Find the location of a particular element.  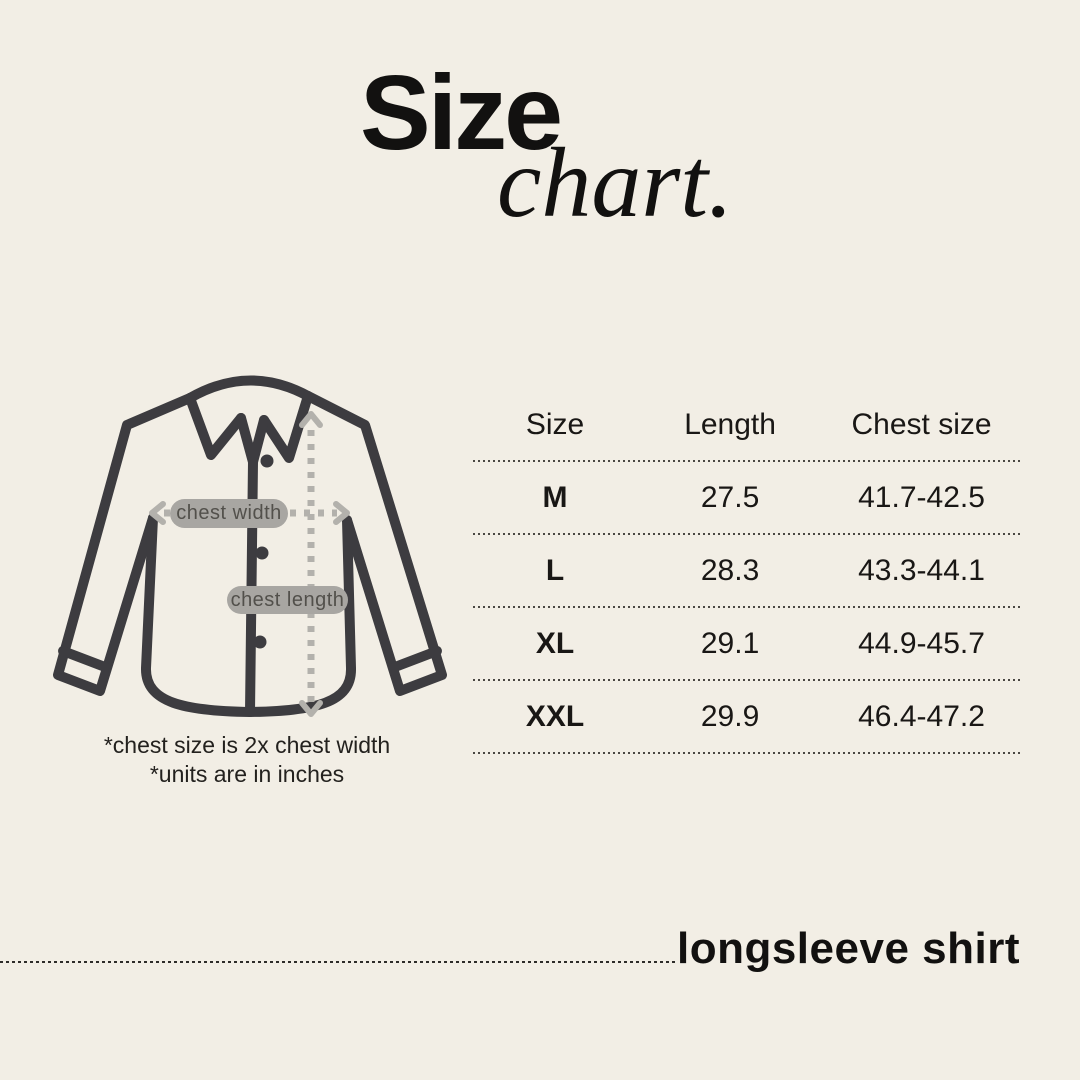

arrowhead-down-icon is located at coordinates (311, 708).